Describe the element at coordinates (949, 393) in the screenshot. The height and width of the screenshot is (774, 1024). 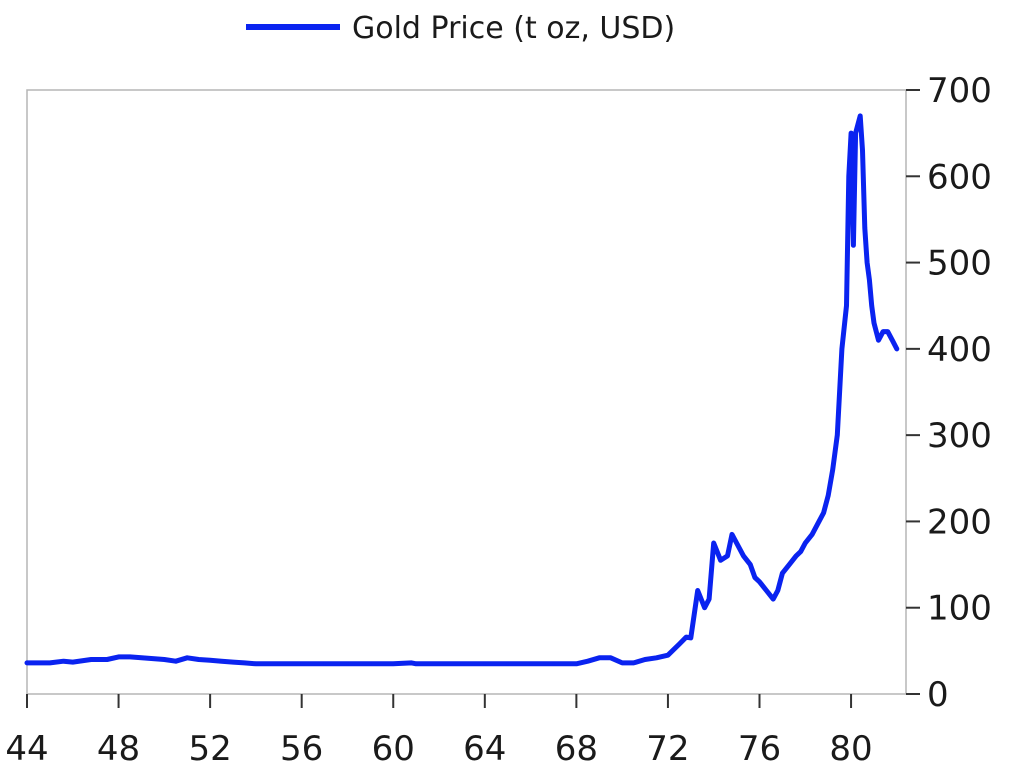
I see `y-axis: 0 100 200 300 400 500 600 700` at that location.